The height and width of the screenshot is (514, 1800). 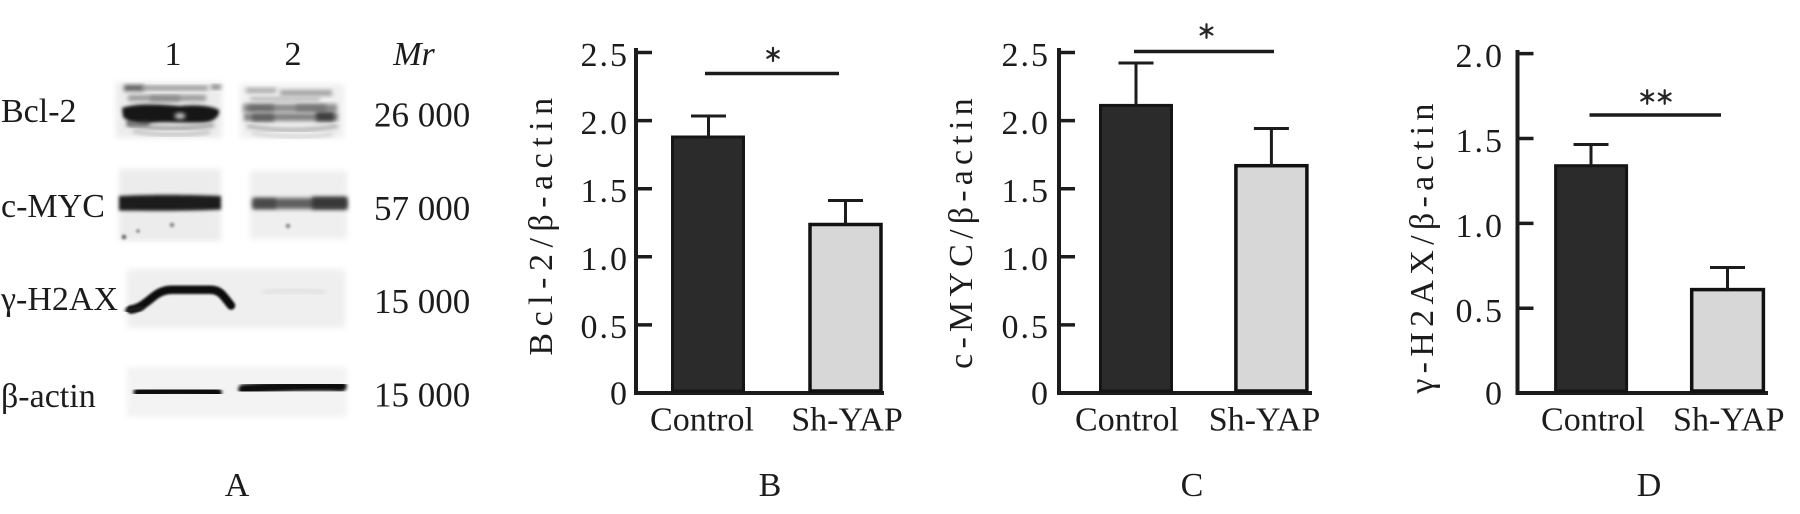 I want to click on svg-text: c-MYC/β-actin, so click(x=961, y=231).